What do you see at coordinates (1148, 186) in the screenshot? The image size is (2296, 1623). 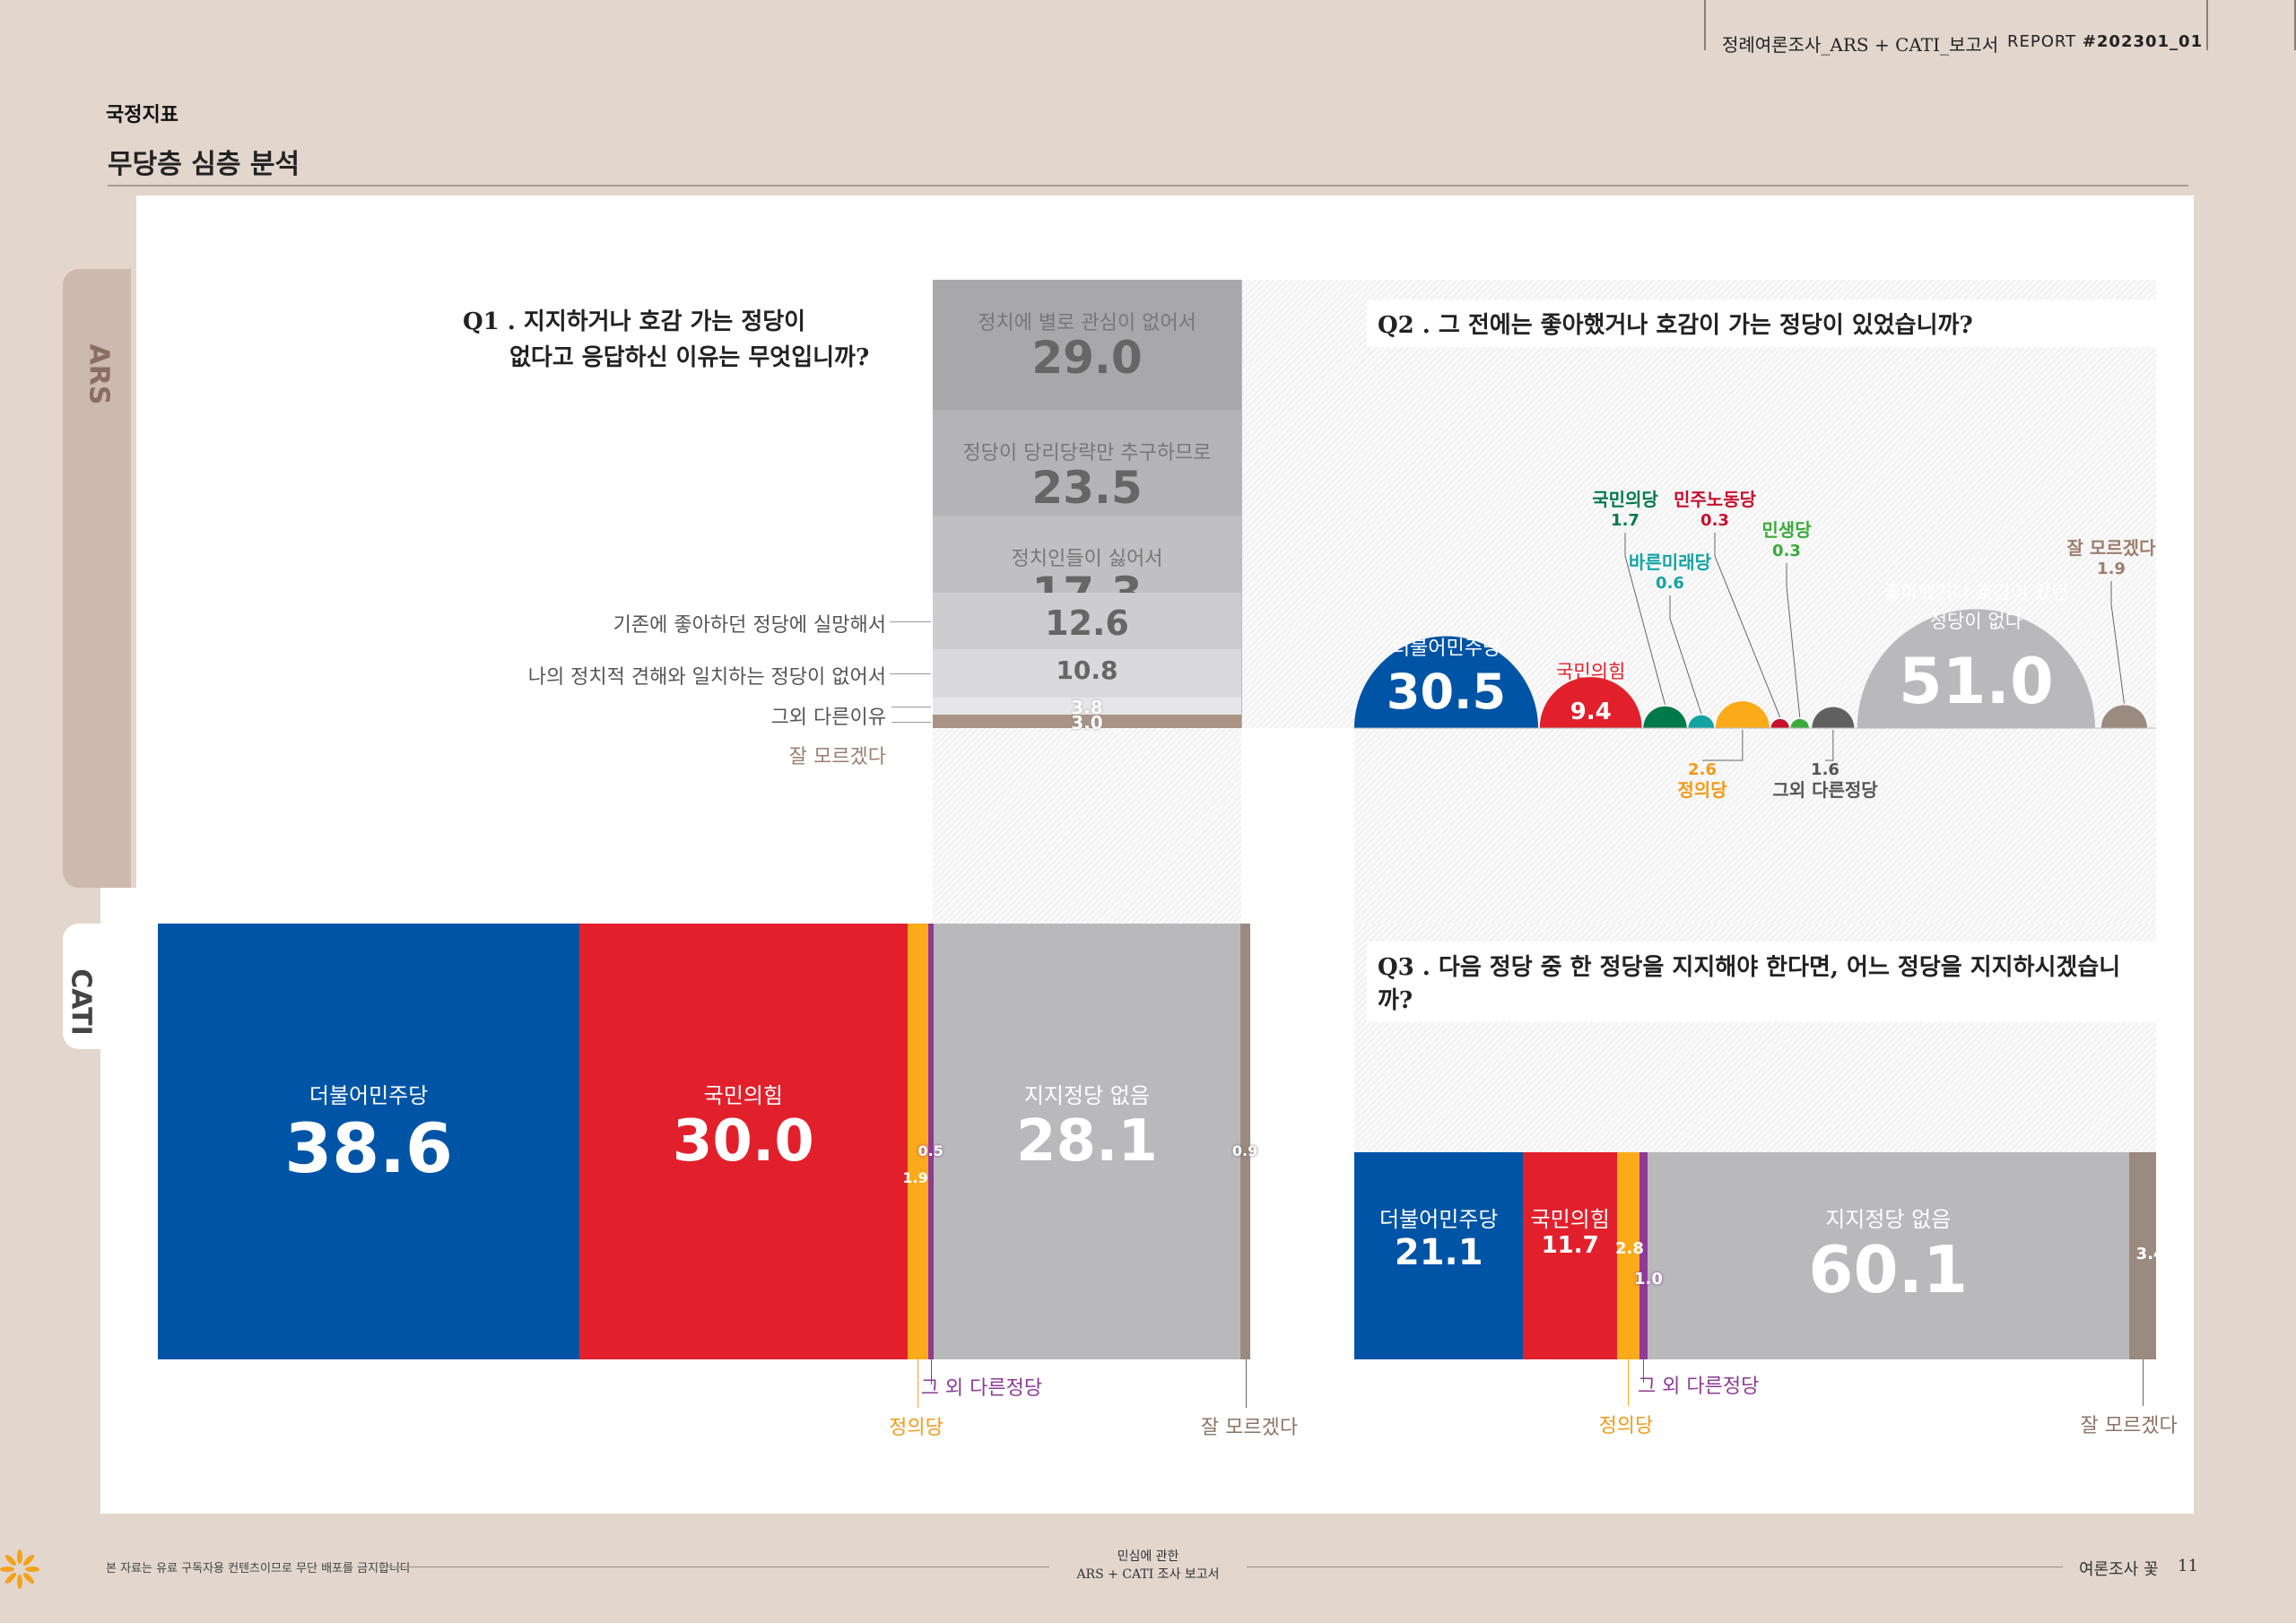 I see `title-rule` at bounding box center [1148, 186].